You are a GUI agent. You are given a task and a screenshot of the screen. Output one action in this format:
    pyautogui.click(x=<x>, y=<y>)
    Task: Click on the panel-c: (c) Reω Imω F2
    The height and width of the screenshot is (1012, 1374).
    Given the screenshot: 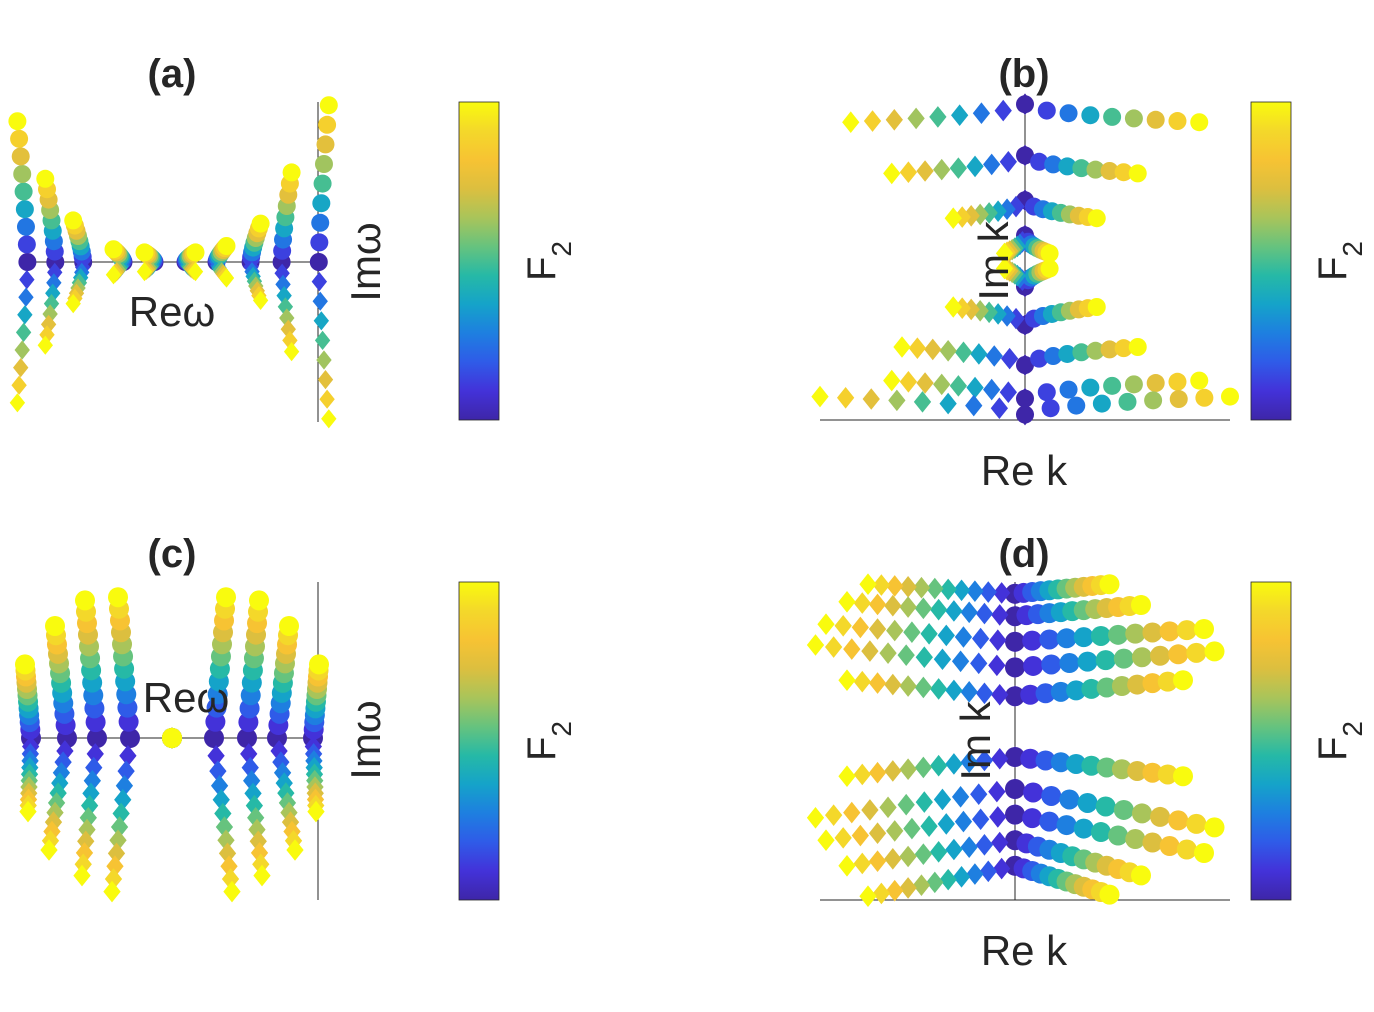 What is the action you would take?
    pyautogui.click(x=296, y=717)
    